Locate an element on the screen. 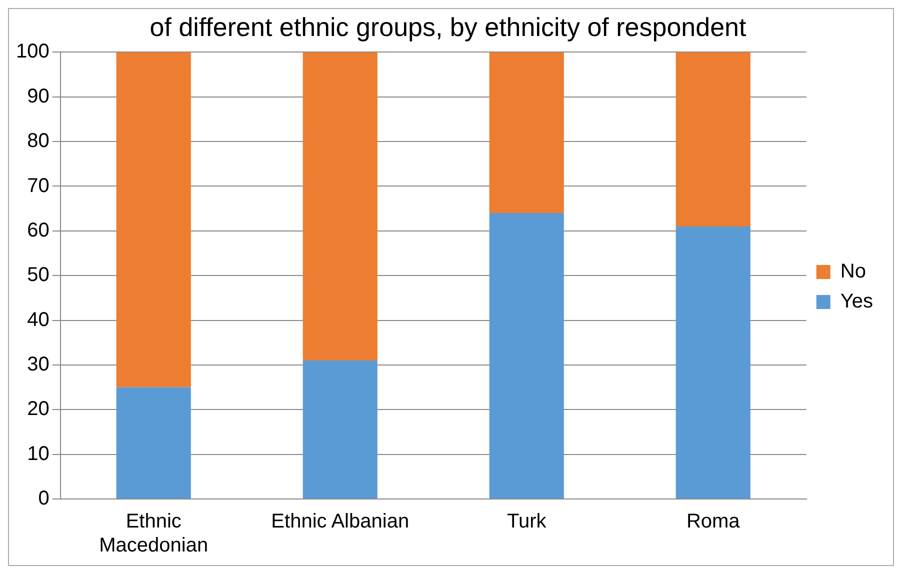 The height and width of the screenshot is (574, 902). y-tick-label: 80 is located at coordinates (38, 141).